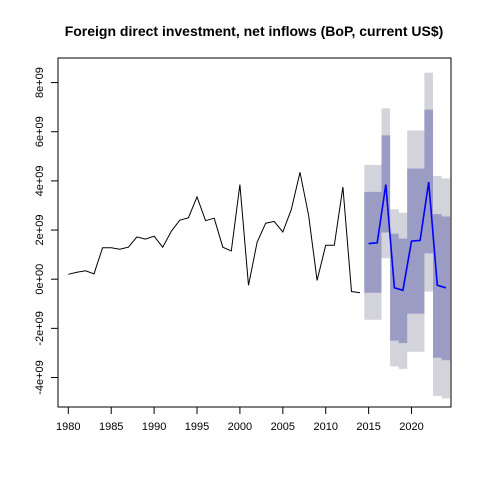 The height and width of the screenshot is (480, 480). What do you see at coordinates (368, 427) in the screenshot?
I see `x-tick-label: 2015` at bounding box center [368, 427].